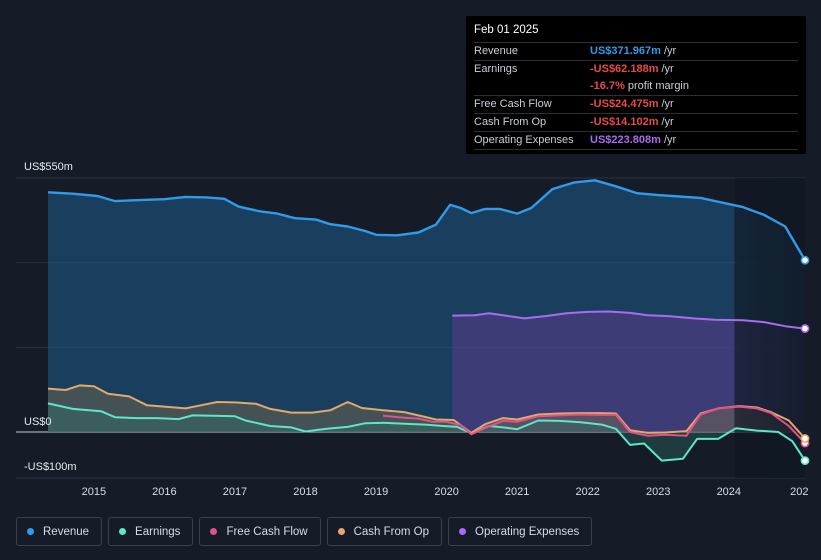 The width and height of the screenshot is (821, 560). What do you see at coordinates (510, 122) in the screenshot?
I see `tooltip-label: Cash From Op` at bounding box center [510, 122].